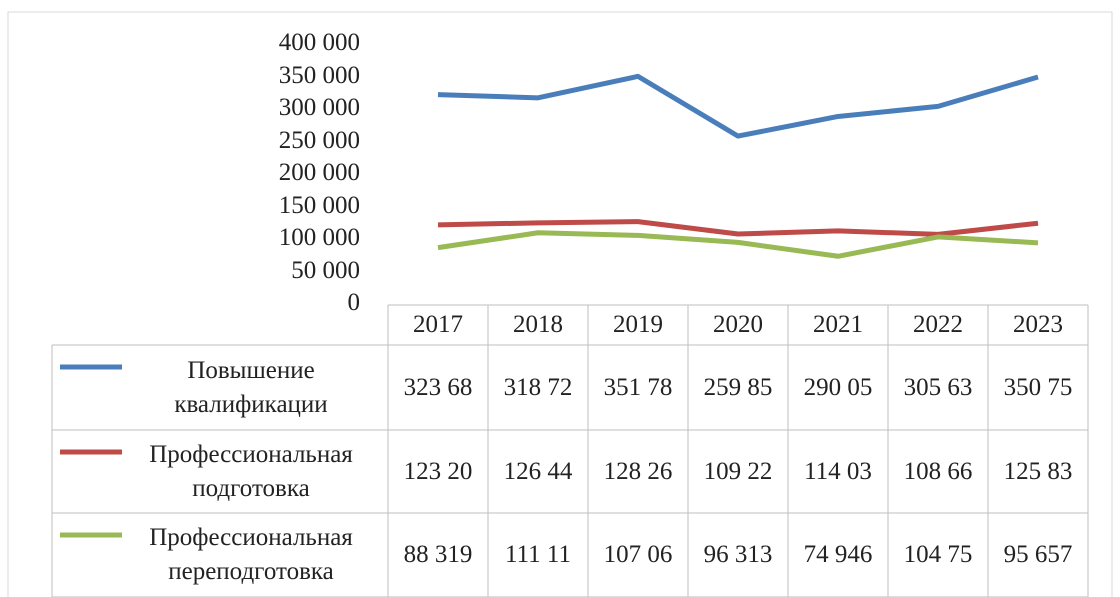  I want to click on y-tick-label: 400 000, so click(319, 42).